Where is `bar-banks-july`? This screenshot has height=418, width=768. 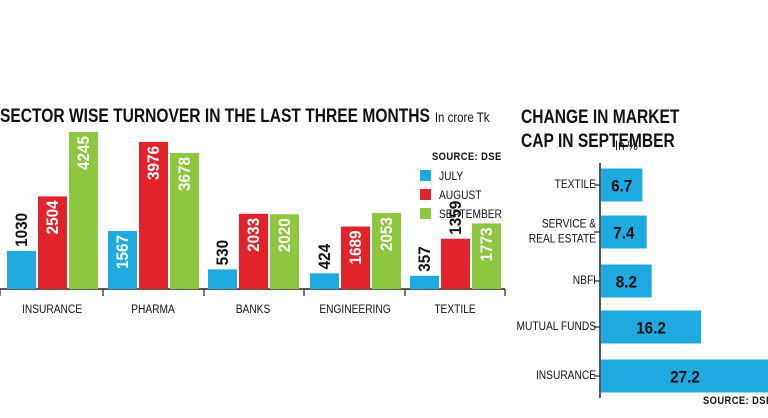
bar-banks-july is located at coordinates (222, 279).